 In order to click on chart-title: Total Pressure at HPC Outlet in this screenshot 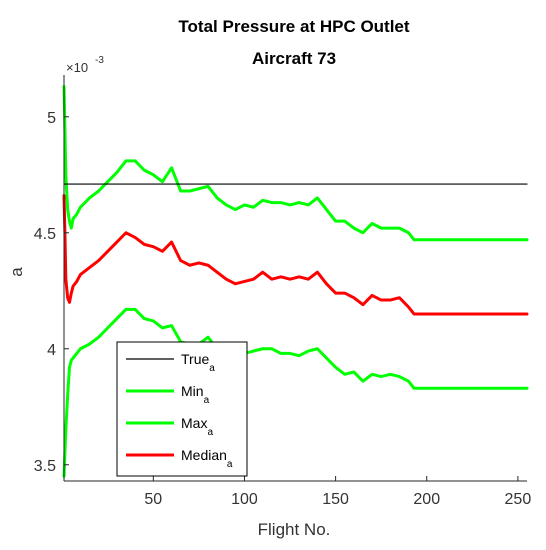, I will do `click(293, 26)`.